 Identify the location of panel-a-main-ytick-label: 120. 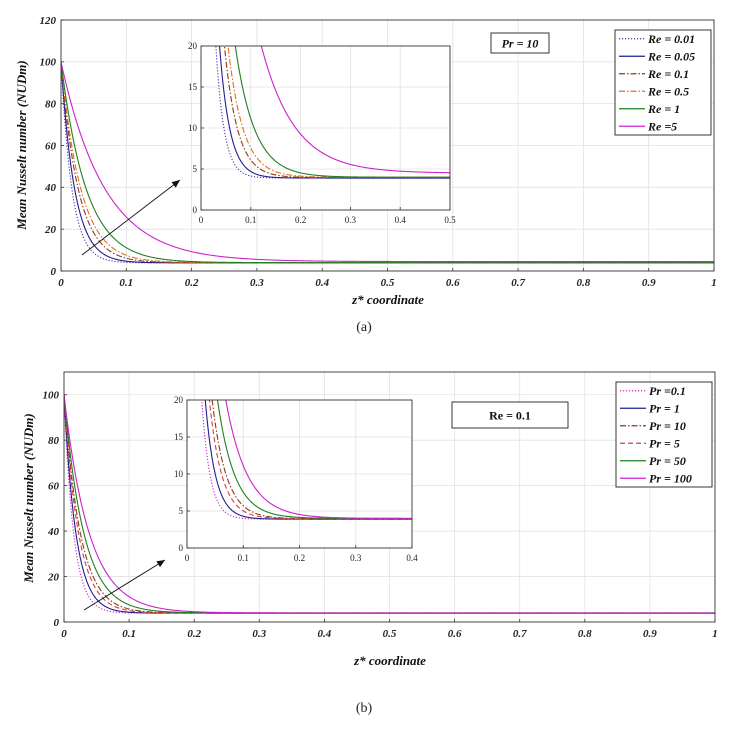
(48, 21).